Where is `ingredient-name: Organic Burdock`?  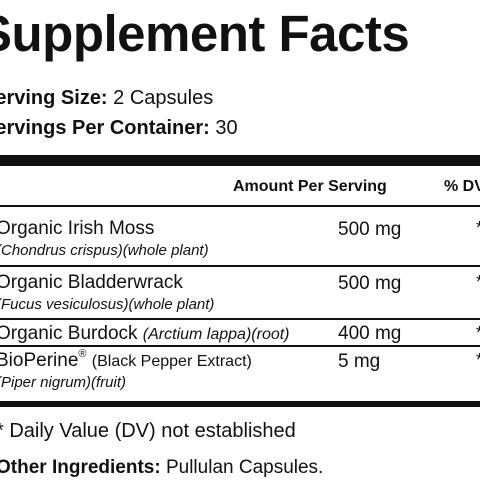 ingredient-name: Organic Burdock is located at coordinates (69, 333).